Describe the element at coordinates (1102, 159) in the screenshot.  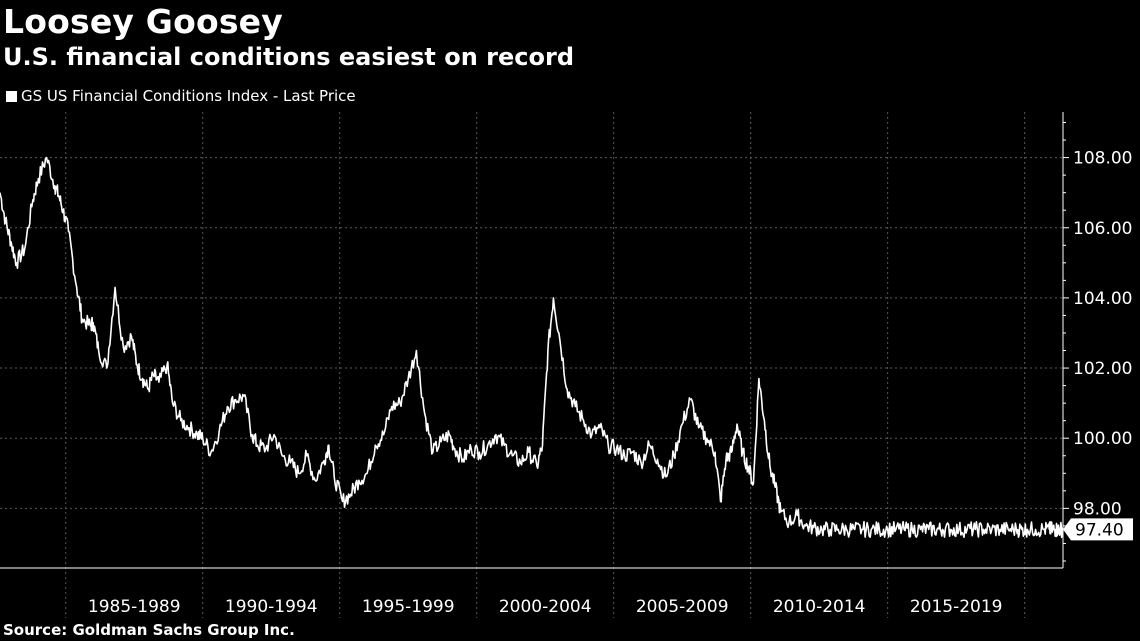
I see `y-tick-label: 108.00` at that location.